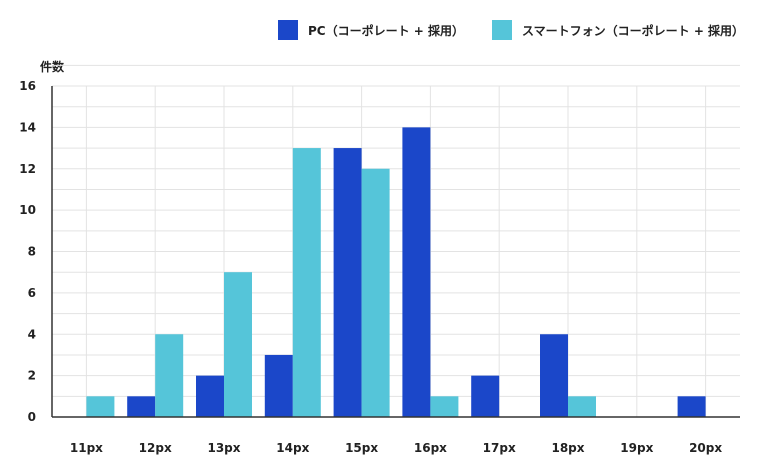  I want to click on legend-swatch-pc, so click(288, 30).